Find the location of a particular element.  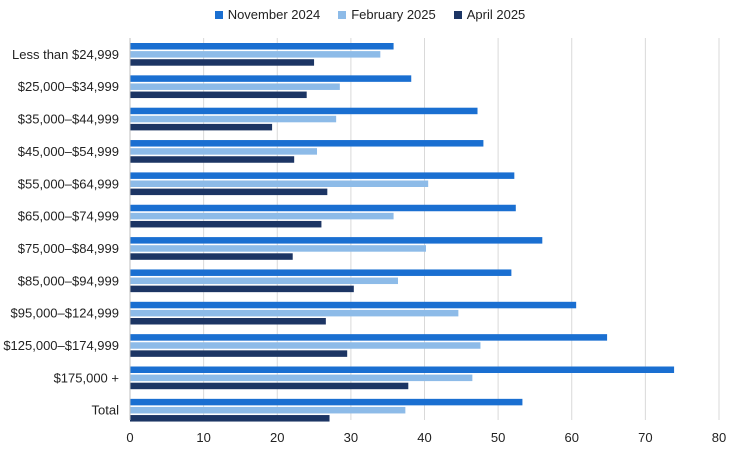

category-label: Less than $24,999 is located at coordinates (65, 54).